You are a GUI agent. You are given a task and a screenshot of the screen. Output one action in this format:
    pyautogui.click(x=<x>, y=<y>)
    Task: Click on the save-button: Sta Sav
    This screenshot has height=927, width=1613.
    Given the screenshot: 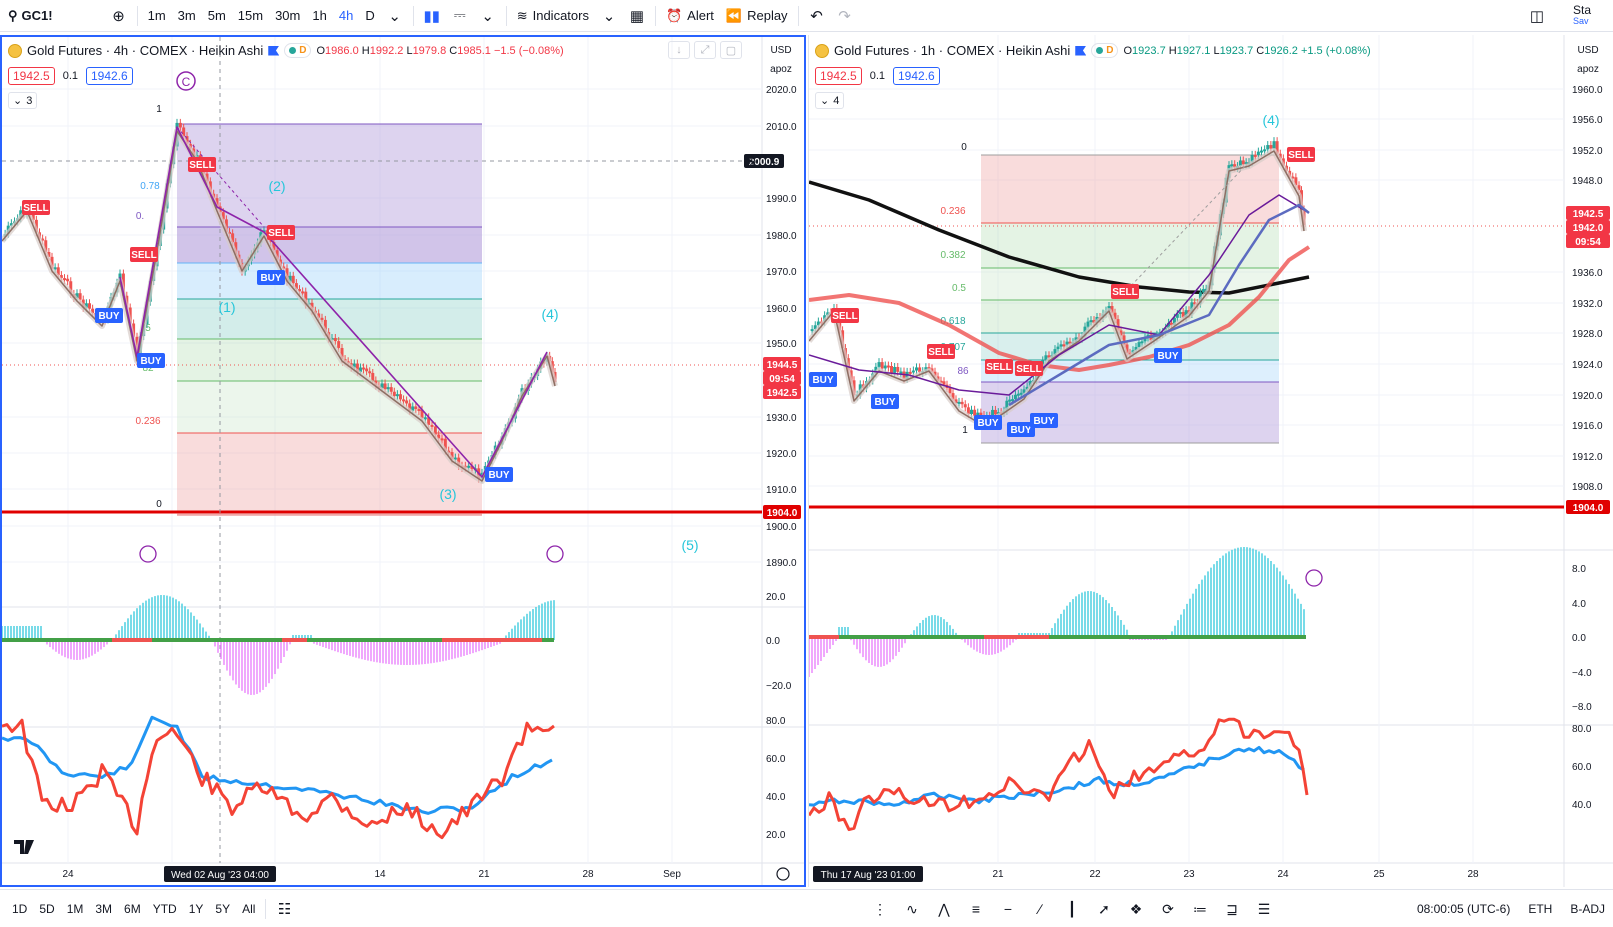 What is the action you would take?
    pyautogui.click(x=1593, y=15)
    